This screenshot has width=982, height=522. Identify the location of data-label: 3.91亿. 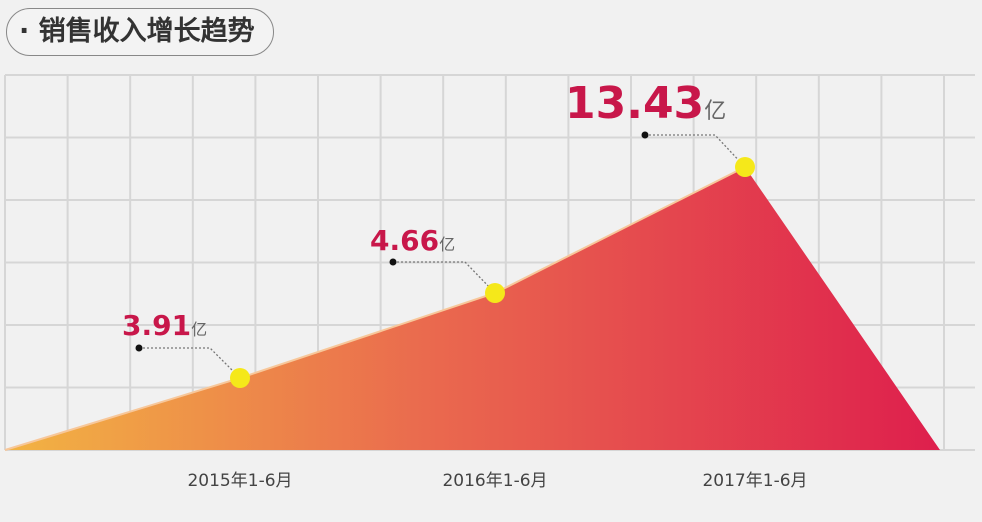
(164, 325).